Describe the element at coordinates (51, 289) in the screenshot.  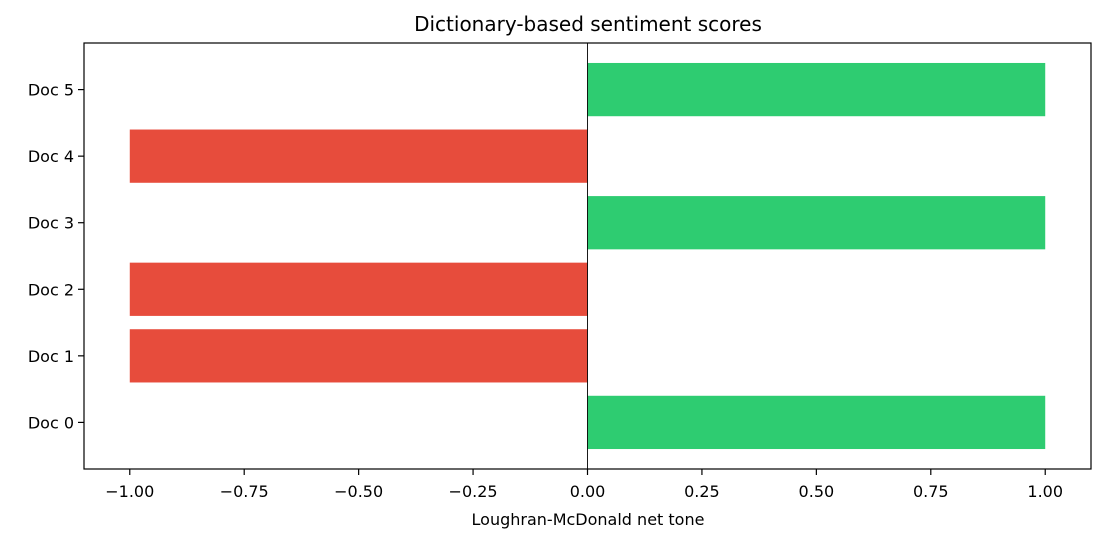
I see `y-tick-label: Doc 2` at that location.